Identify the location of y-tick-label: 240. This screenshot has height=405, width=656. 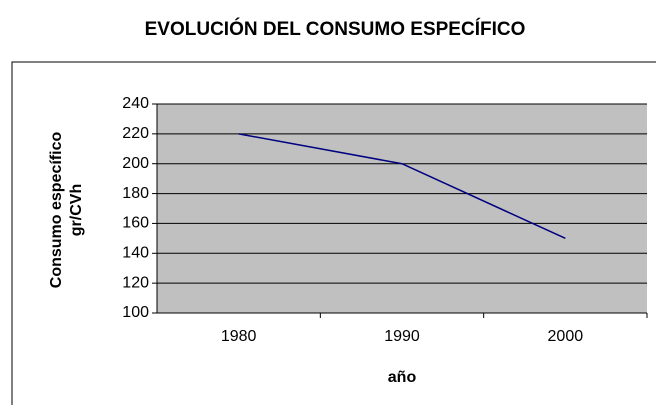
(135, 103).